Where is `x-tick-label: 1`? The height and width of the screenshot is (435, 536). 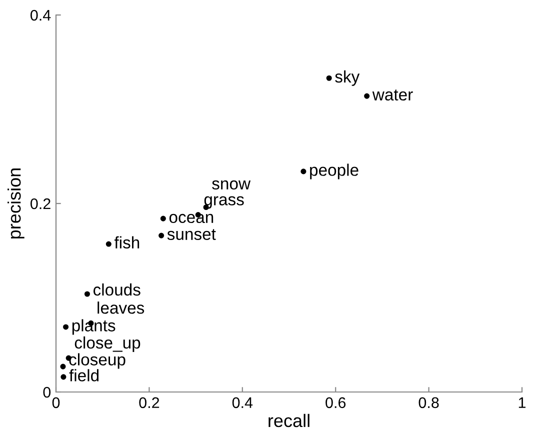
x-tick-label: 1 is located at coordinates (522, 402).